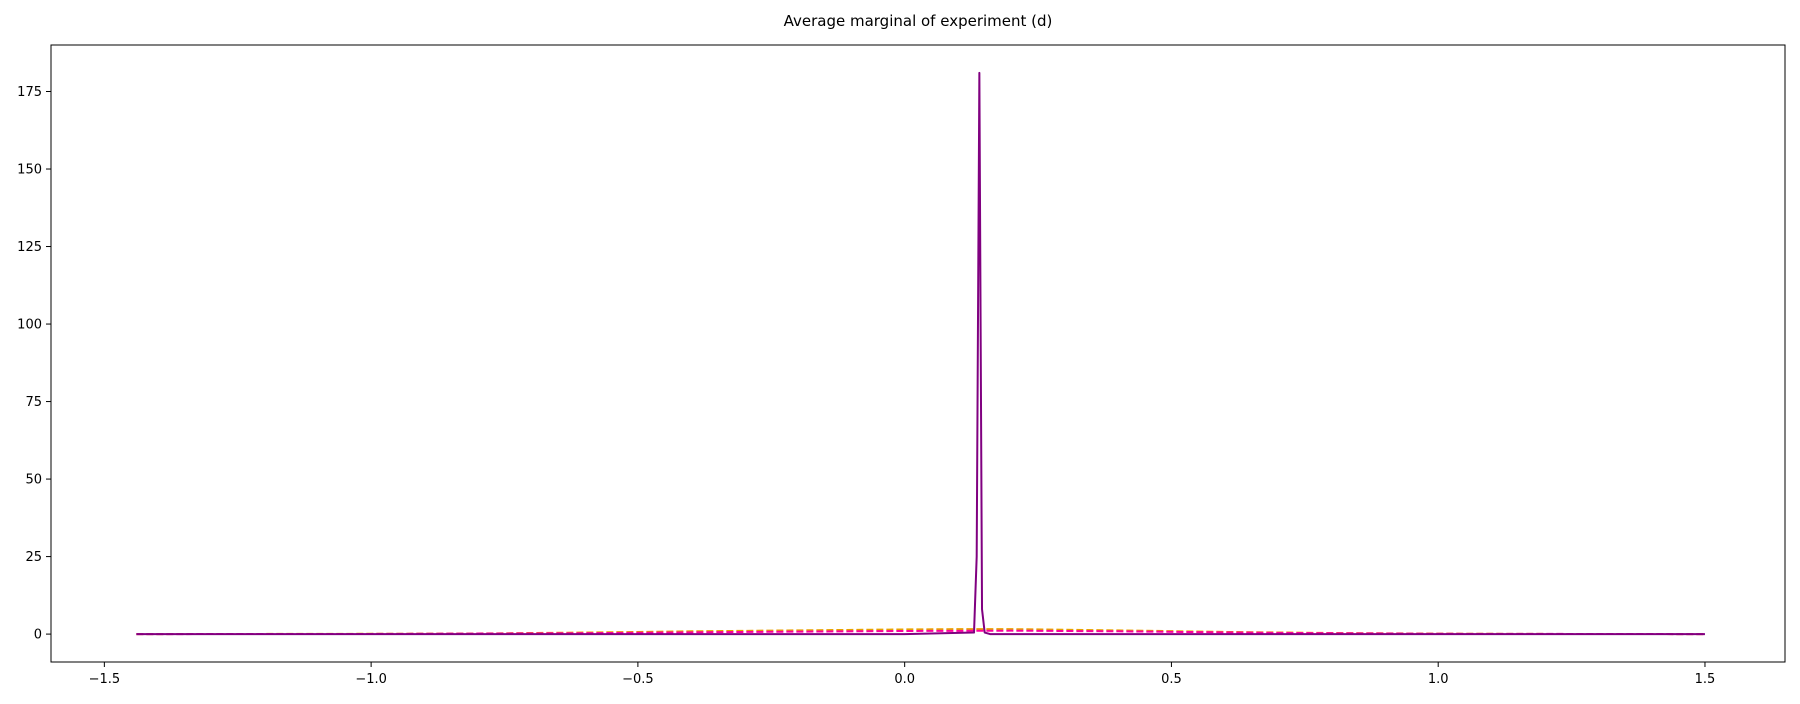  I want to click on x-axis: −1.5 −1.0 −0.5 0.0 0.5 1.0 1.5, so click(902, 674).